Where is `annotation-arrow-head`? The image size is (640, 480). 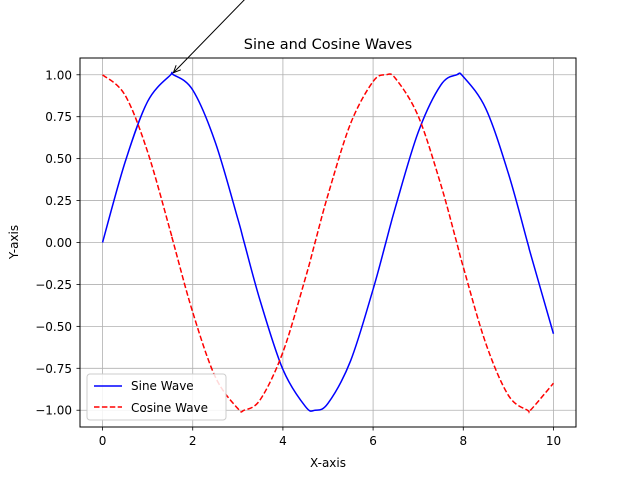
annotation-arrow-head is located at coordinates (176, 69).